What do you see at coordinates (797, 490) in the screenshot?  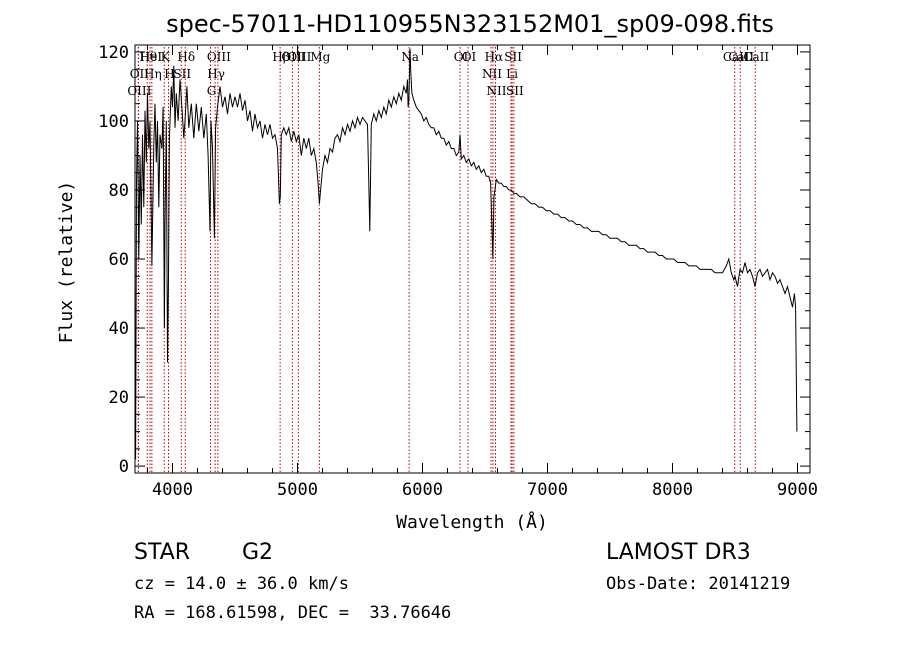 I see `x-tick-label: 9000` at bounding box center [797, 490].